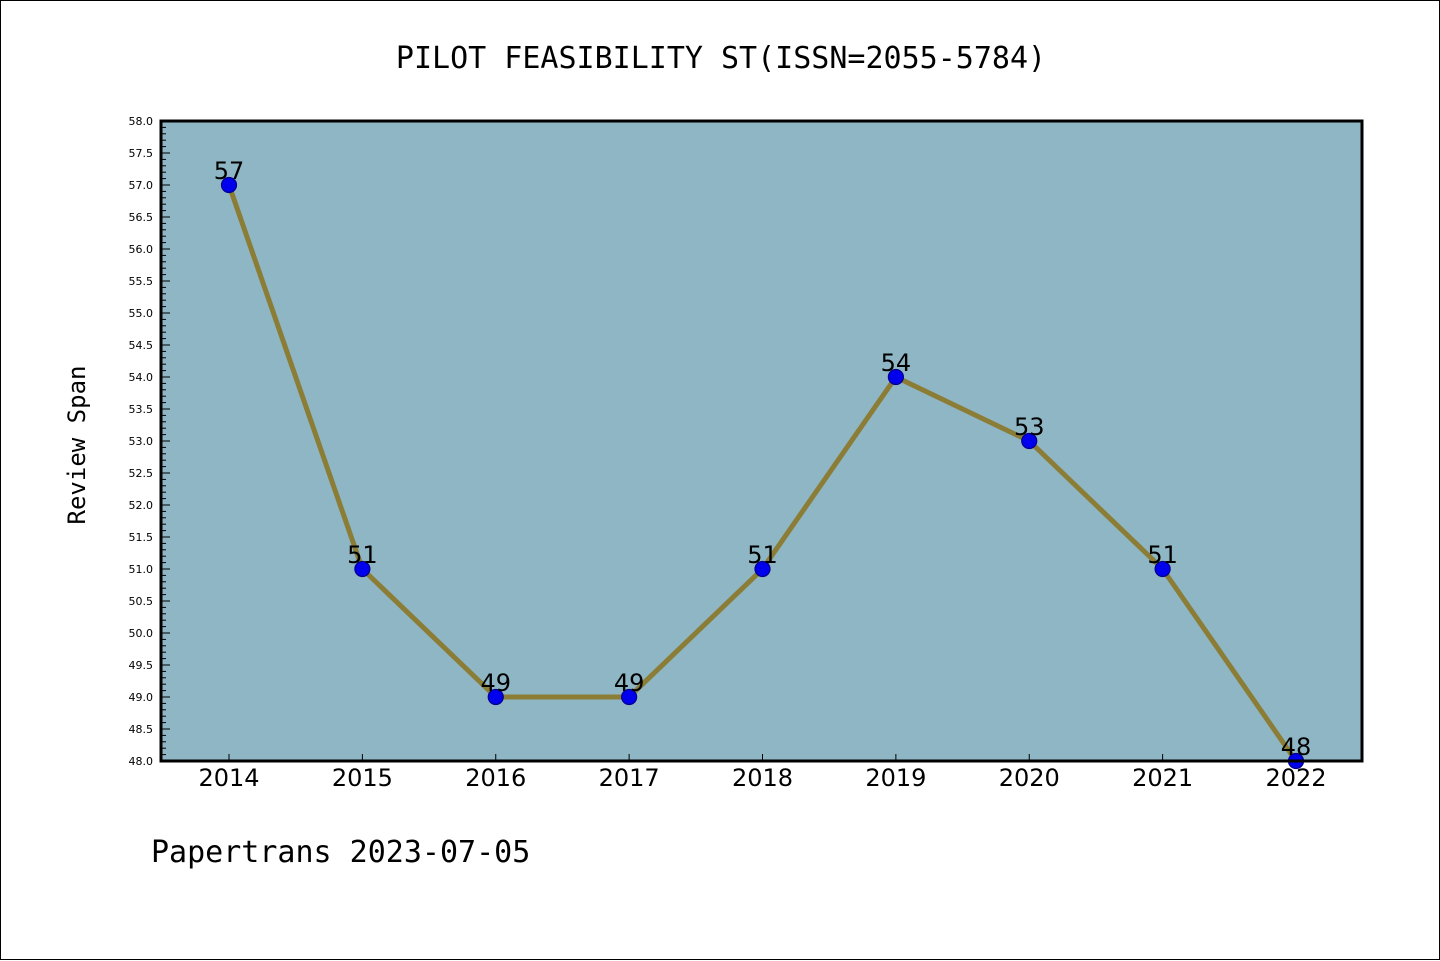 The image size is (1440, 961). I want to click on y-tick-label: 52.0, so click(141, 505).